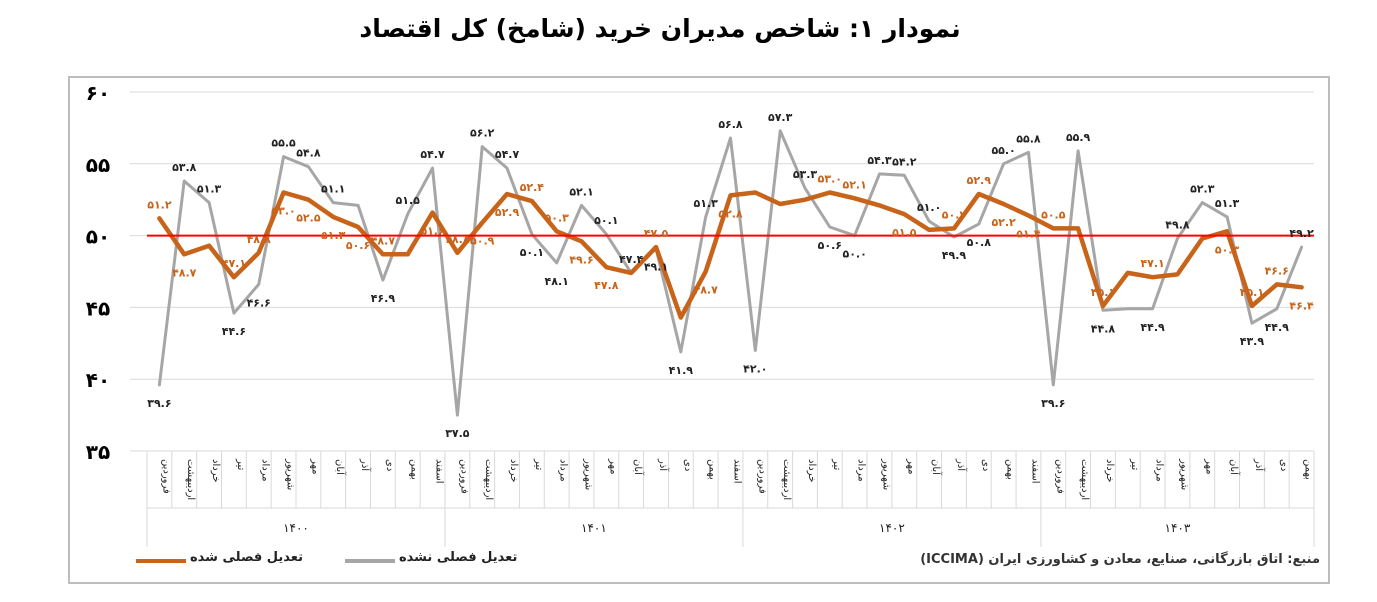  I want to click on data-label-unadjusted: ۴۱.۹, so click(681, 370).